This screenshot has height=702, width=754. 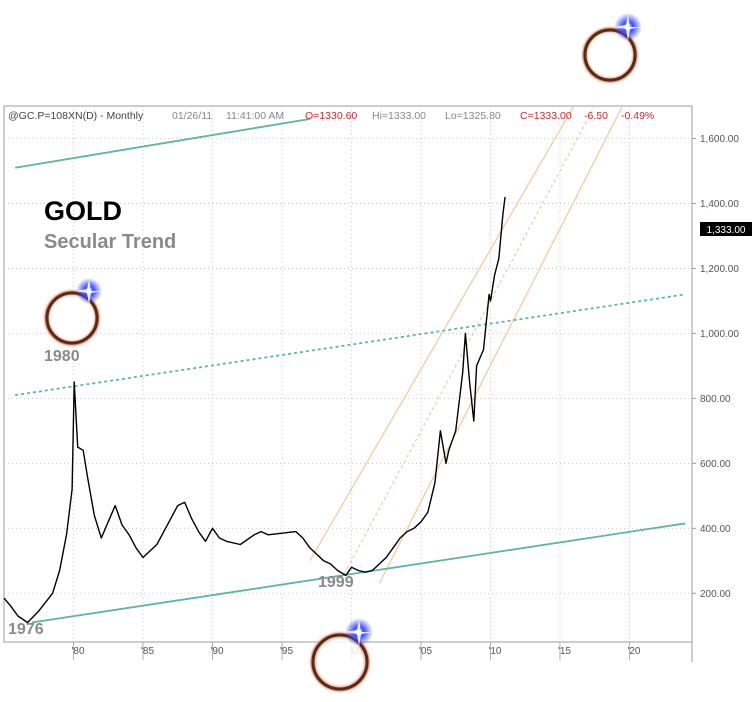 I want to click on header-high: Hi=1333.00, so click(x=399, y=116).